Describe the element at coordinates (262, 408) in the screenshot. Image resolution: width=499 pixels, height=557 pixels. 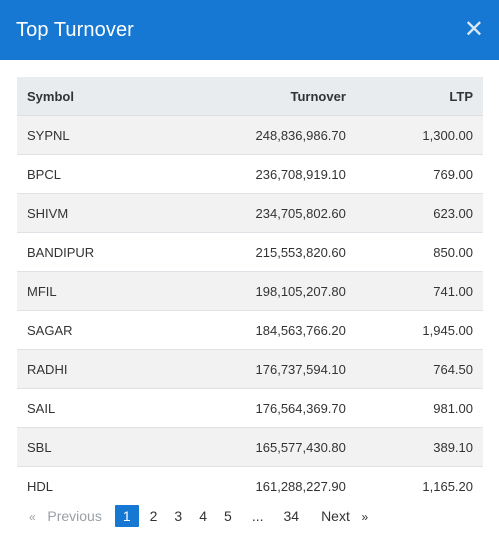
I see `cell-turnover: 176,564,369.70` at that location.